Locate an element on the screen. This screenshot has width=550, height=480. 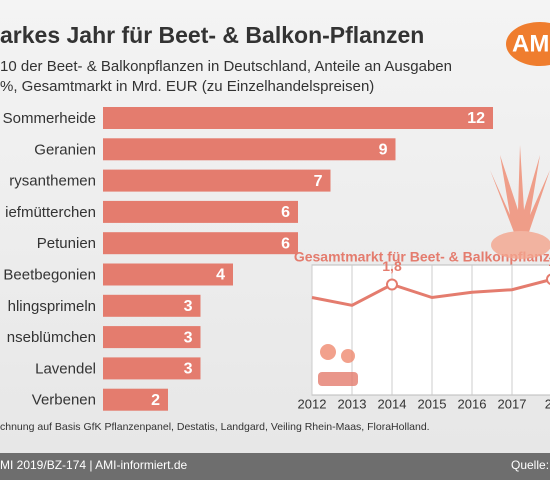
x-tick-label: 2017 is located at coordinates (512, 403).